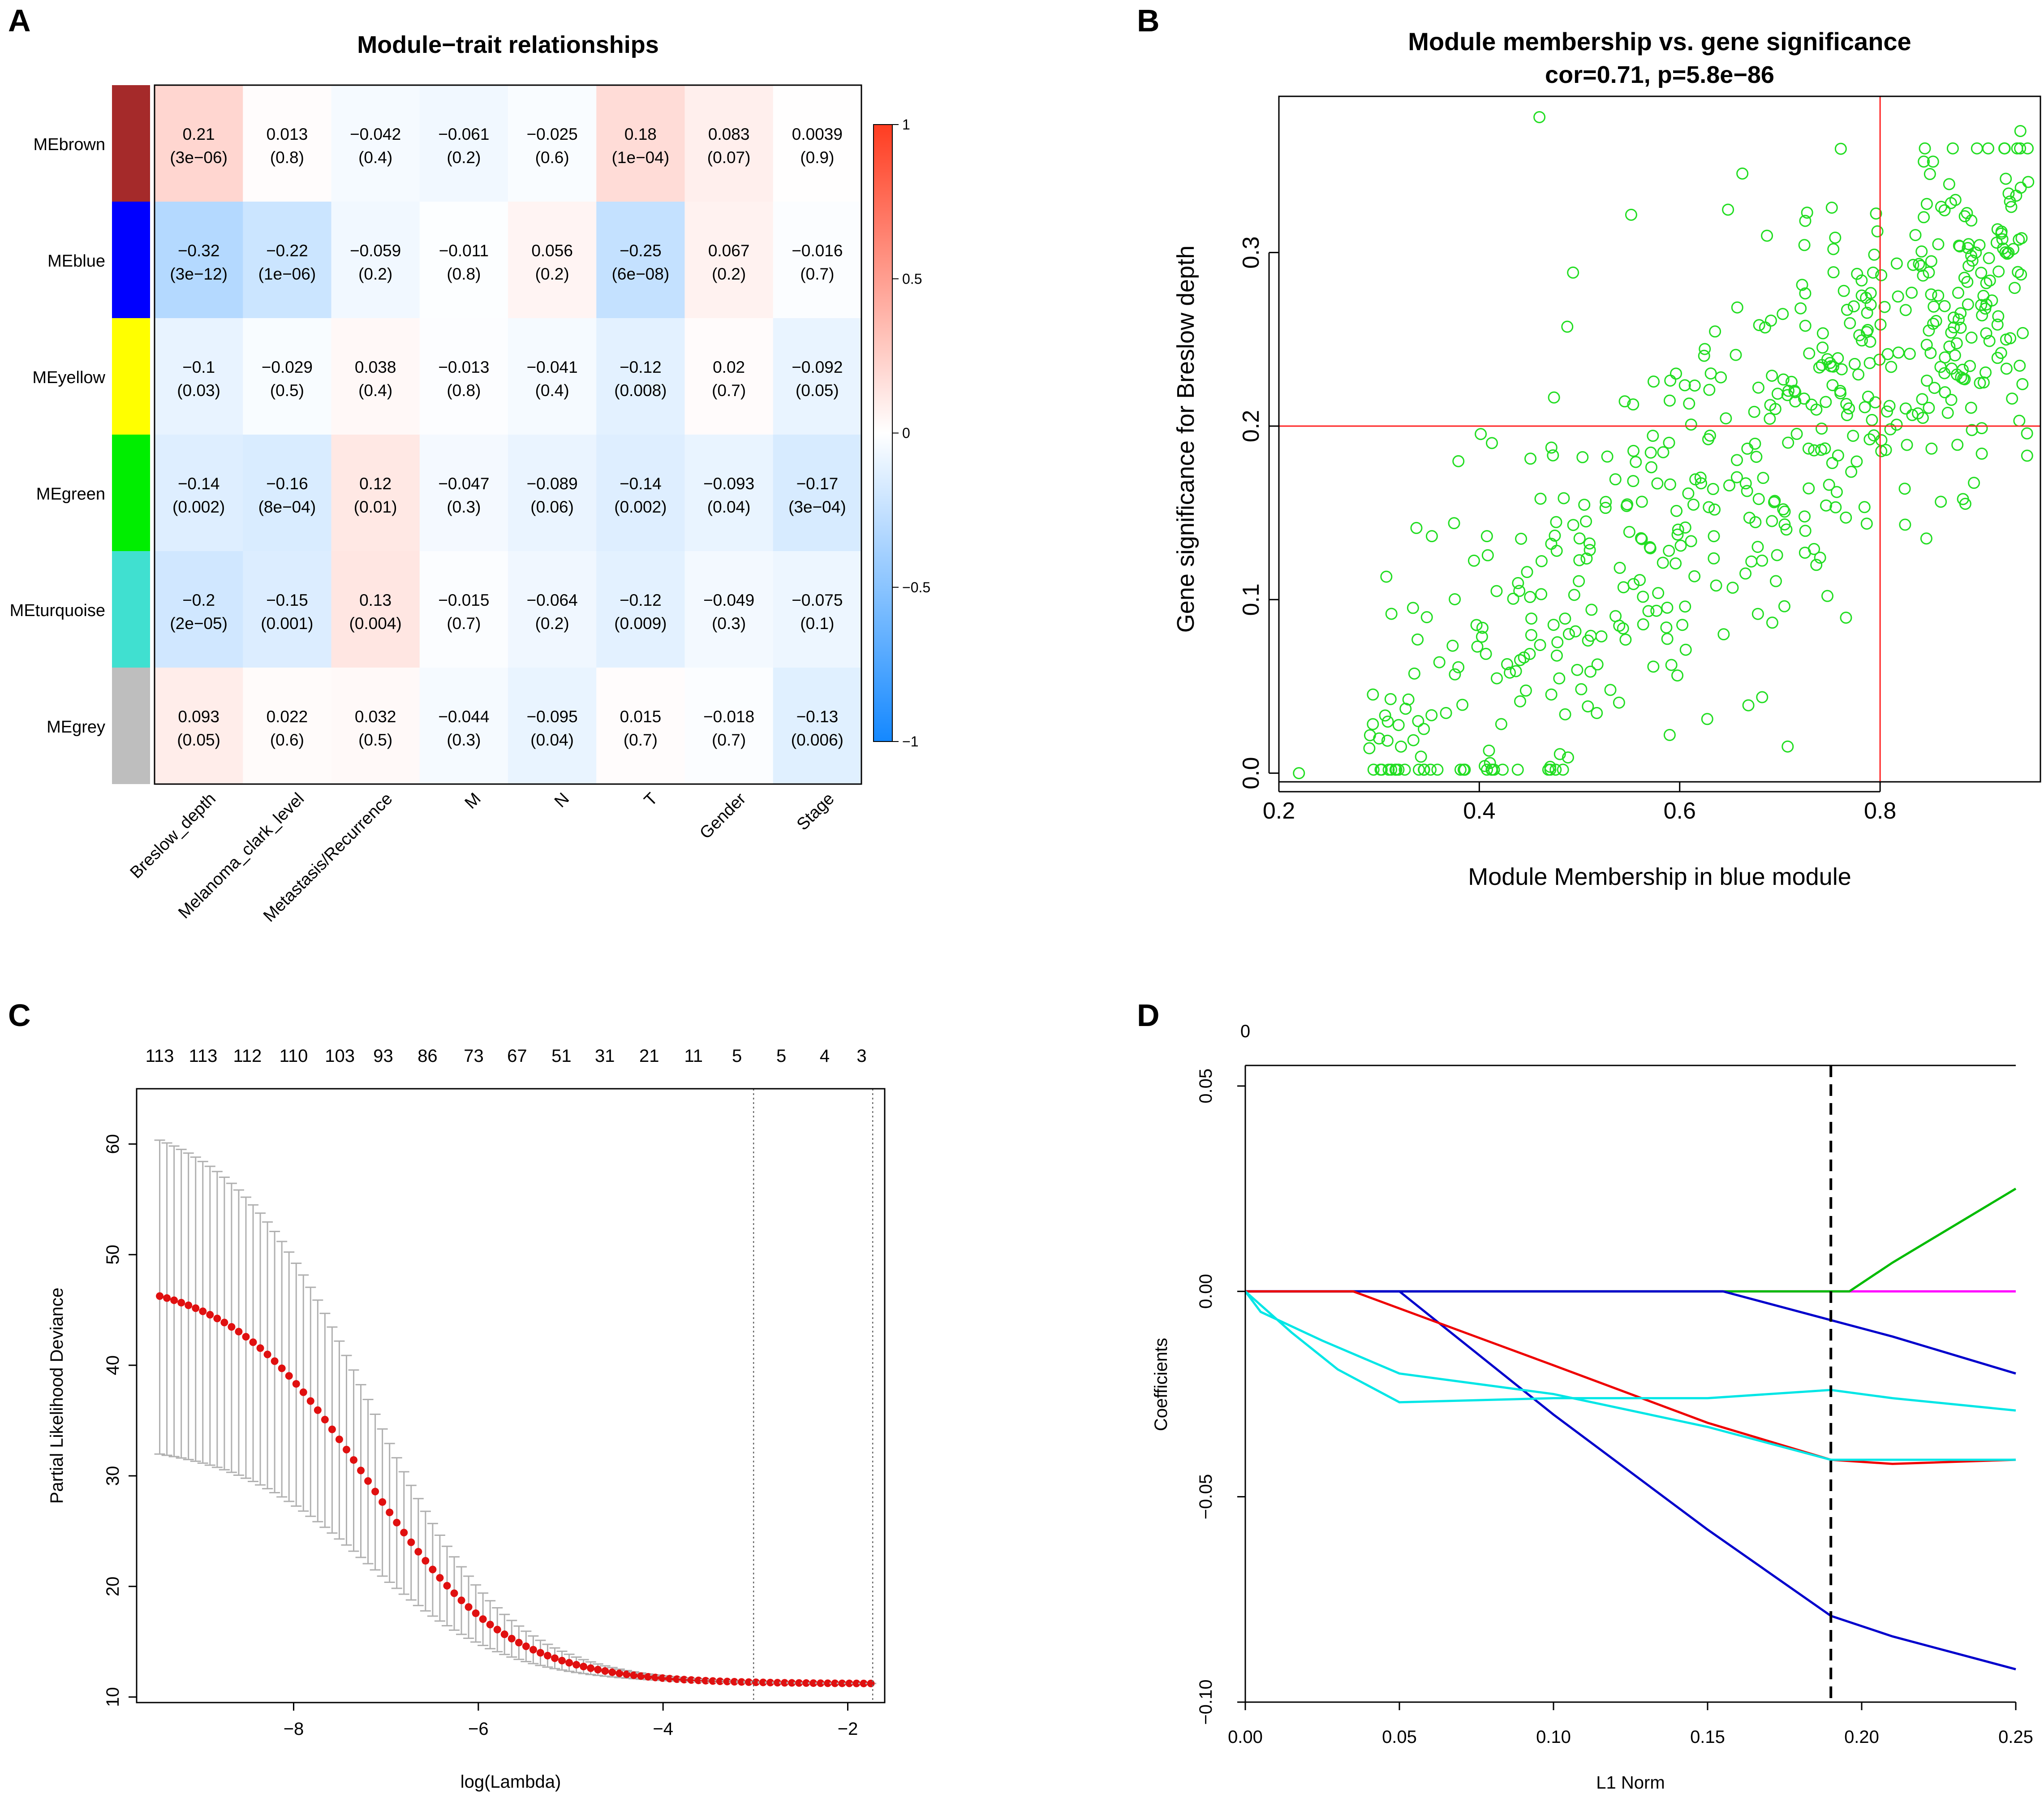 This screenshot has height=1798, width=2044. I want to click on row-label: MEturquoise, so click(58, 610).